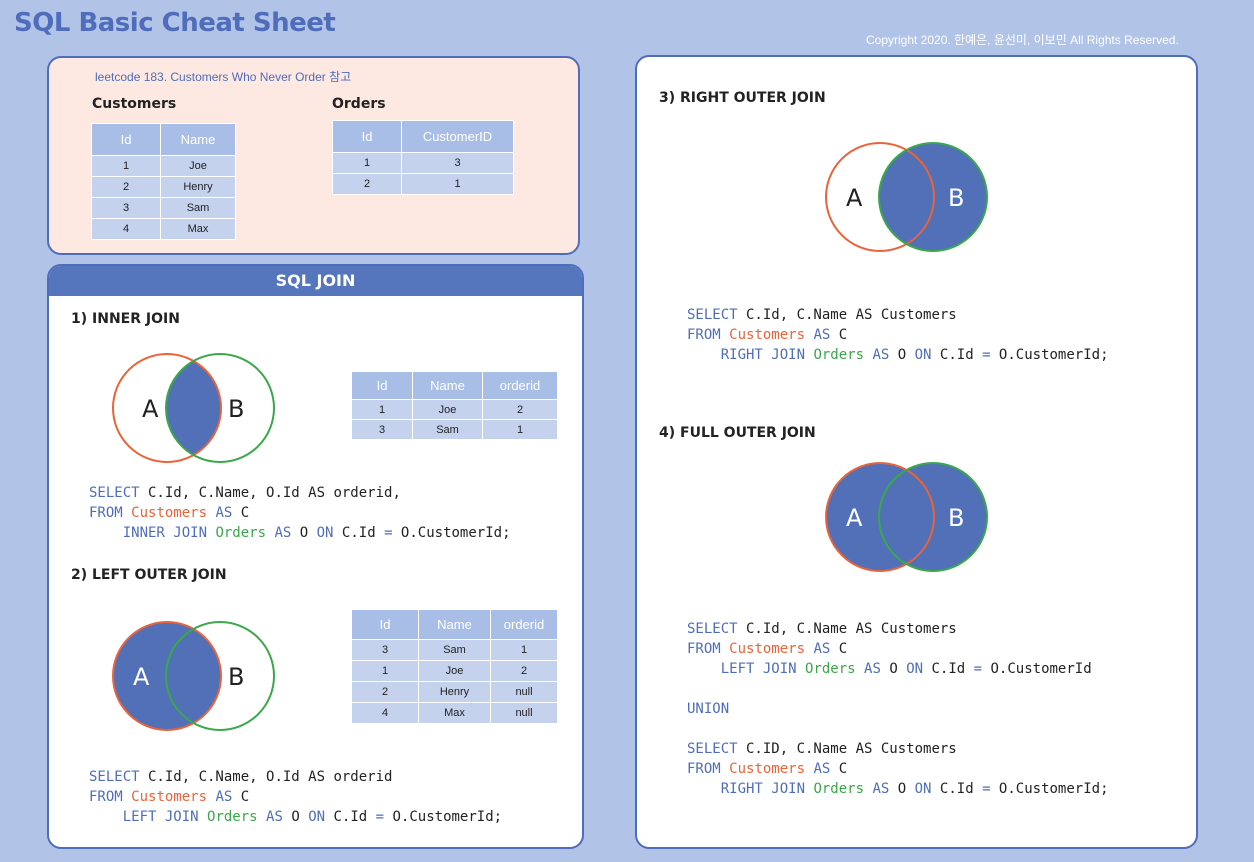 The height and width of the screenshot is (862, 1254). Describe the element at coordinates (198, 187) in the screenshot. I see `table-cell: Henry` at that location.